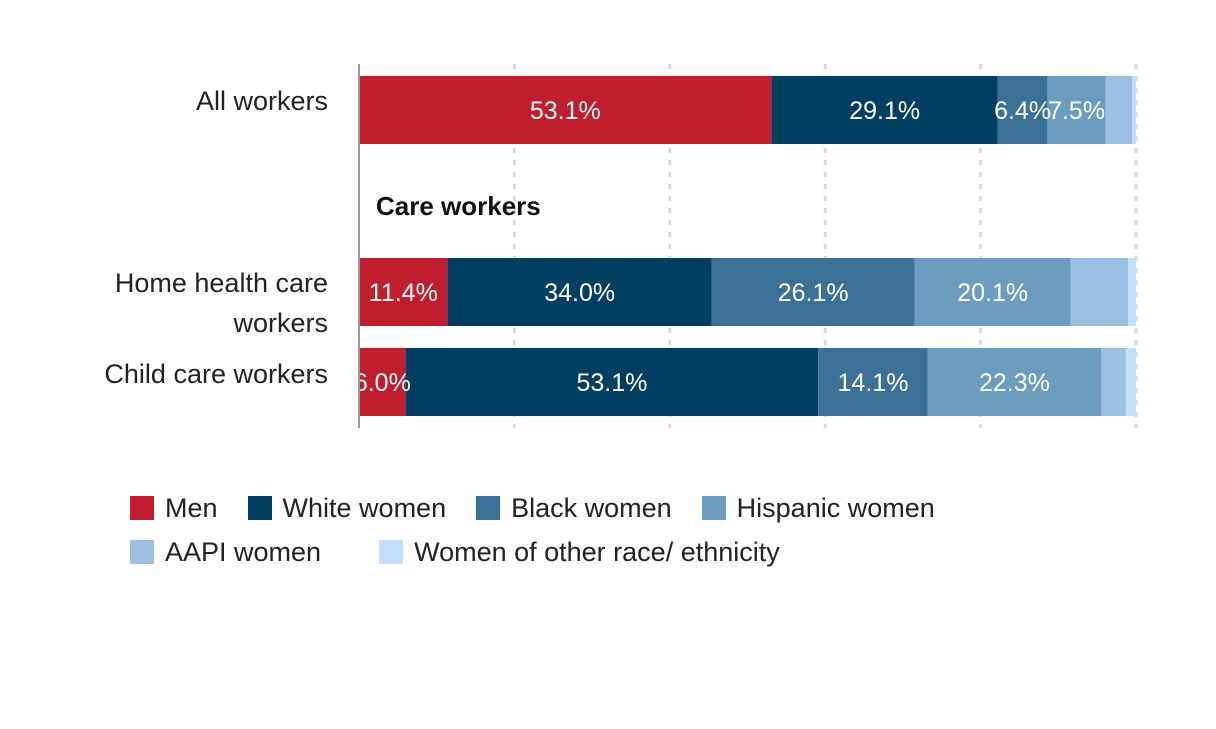  I want to click on legend-item: Men, so click(174, 508).